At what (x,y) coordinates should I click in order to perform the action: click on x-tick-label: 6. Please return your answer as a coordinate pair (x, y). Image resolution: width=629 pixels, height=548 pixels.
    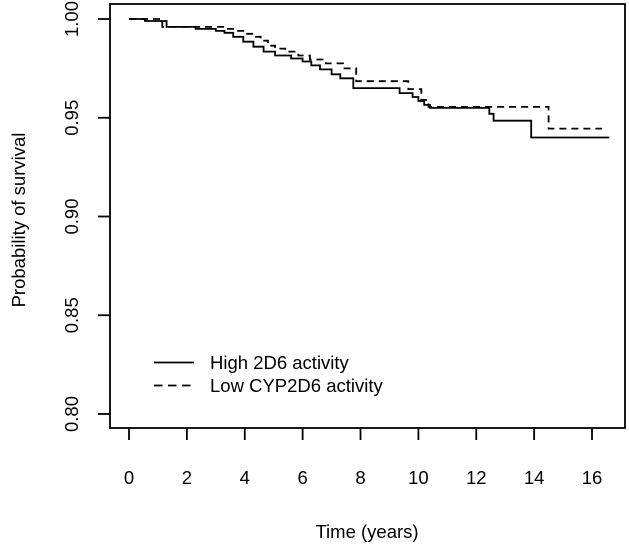
    Looking at the image, I should click on (302, 477).